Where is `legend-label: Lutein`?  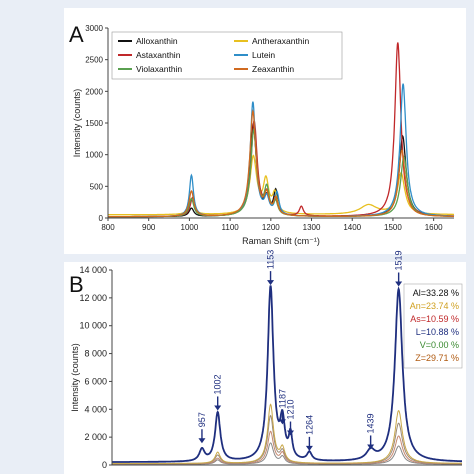
legend-label: Lutein is located at coordinates (263, 55).